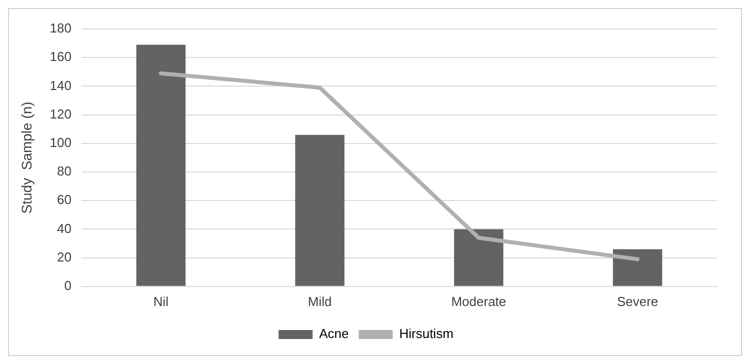 This screenshot has height=364, width=750. Describe the element at coordinates (26, 158) in the screenshot. I see `y-axis-title: Study Sample (n)` at that location.